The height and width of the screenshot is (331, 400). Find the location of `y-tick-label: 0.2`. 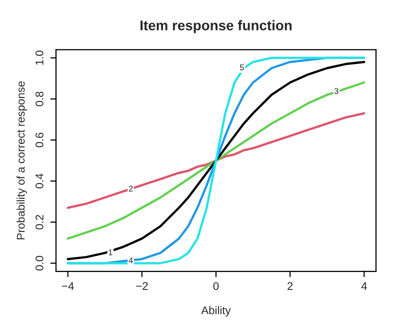

y-tick-label: 0.2 is located at coordinates (40, 222).